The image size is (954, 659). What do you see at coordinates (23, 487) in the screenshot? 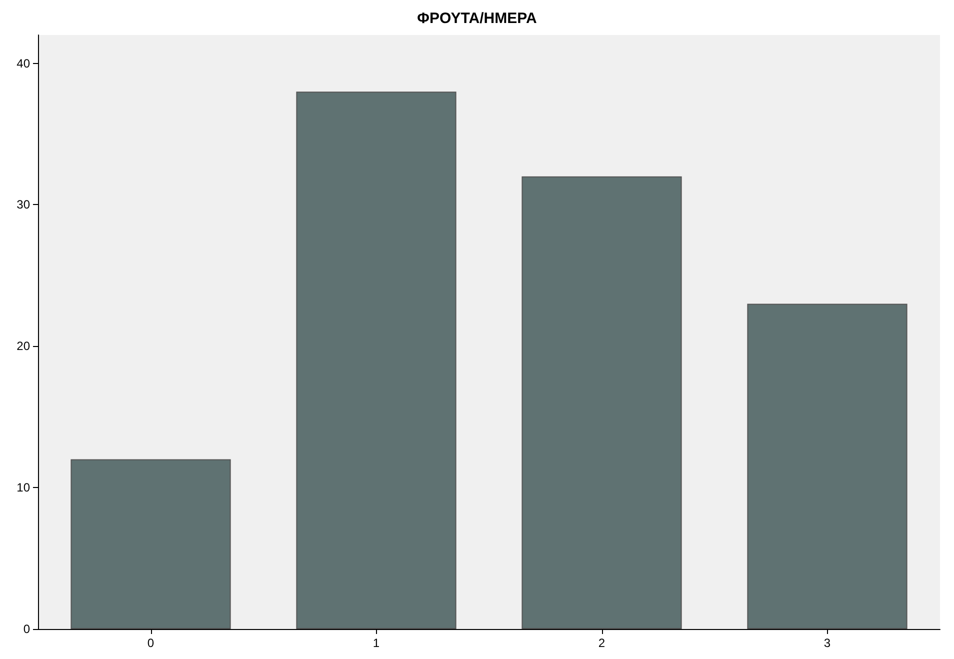
I see `y-tick-label: 10` at bounding box center [23, 487].